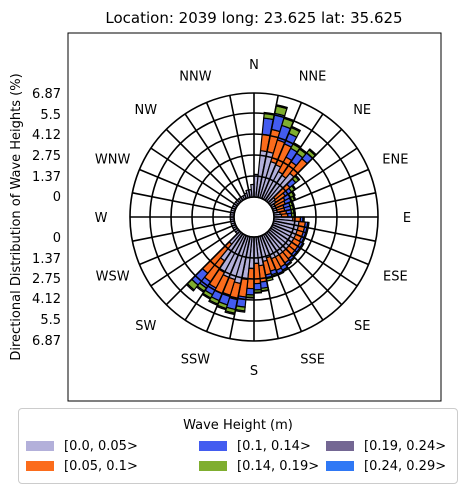 This screenshot has height=489, width=464. Describe the element at coordinates (101, 466) in the screenshot. I see `legend-label-1: [0.05, 0.1>` at that location.